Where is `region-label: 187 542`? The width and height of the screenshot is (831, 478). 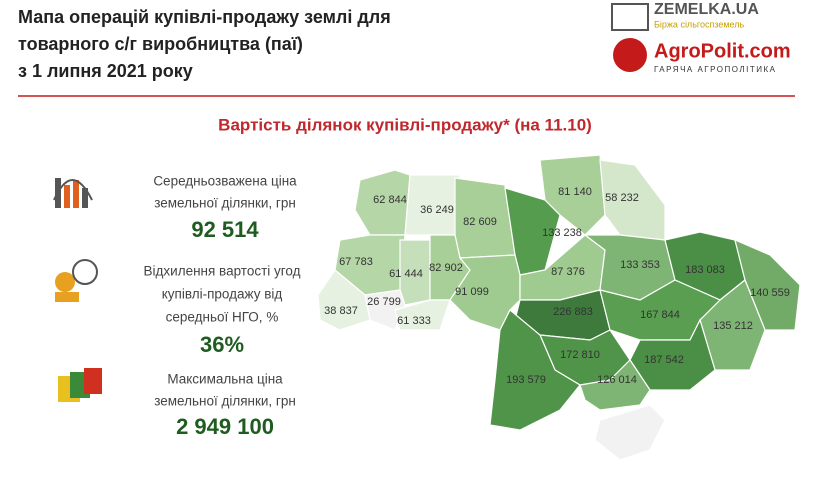 region-label: 187 542 is located at coordinates (664, 360).